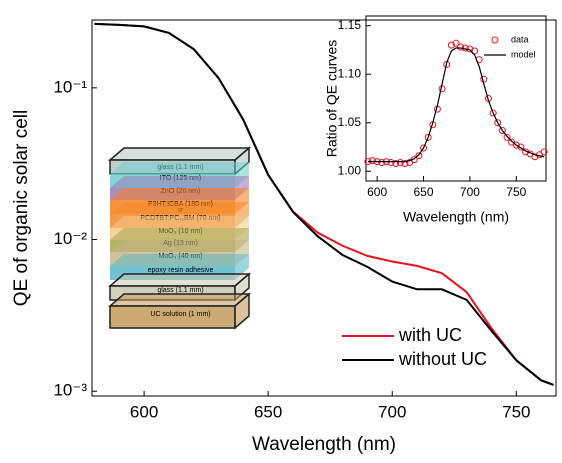  What do you see at coordinates (21, 208) in the screenshot?
I see `y-axis-label: QE of organic solar cell` at bounding box center [21, 208].